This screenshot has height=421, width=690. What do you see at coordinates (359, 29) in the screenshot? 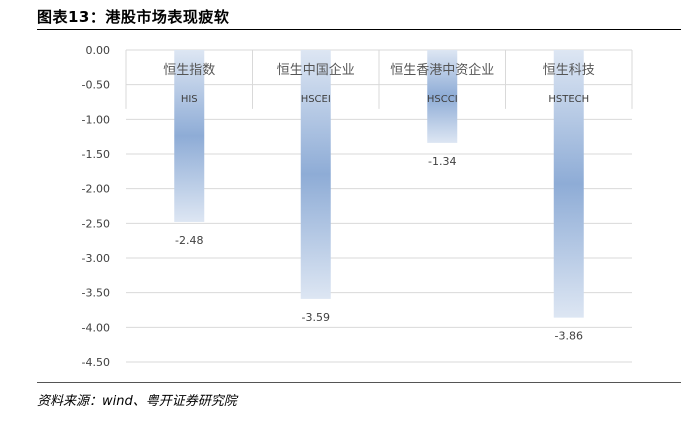
I see `title-rule` at bounding box center [359, 29].